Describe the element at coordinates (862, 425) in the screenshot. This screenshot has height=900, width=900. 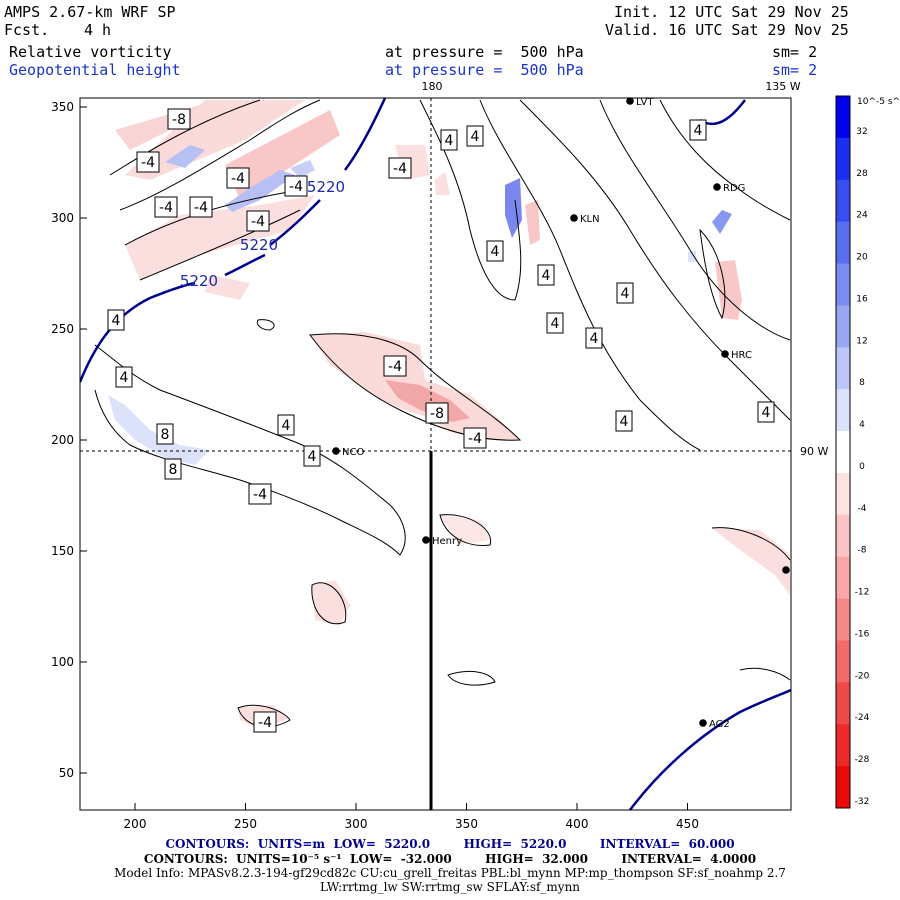
I see `colorbar-level-label: 4` at that location.